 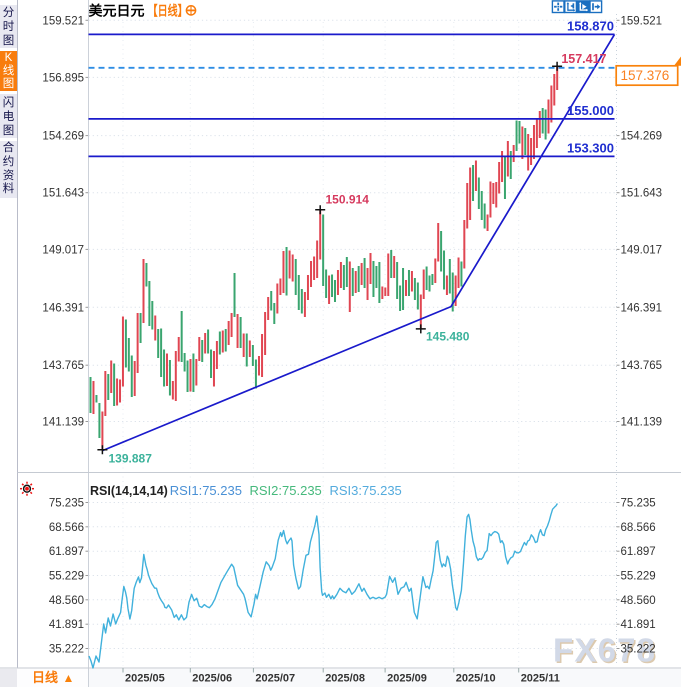 What do you see at coordinates (590, 110) in the screenshot?
I see `svg-text: 155.000` at bounding box center [590, 110].